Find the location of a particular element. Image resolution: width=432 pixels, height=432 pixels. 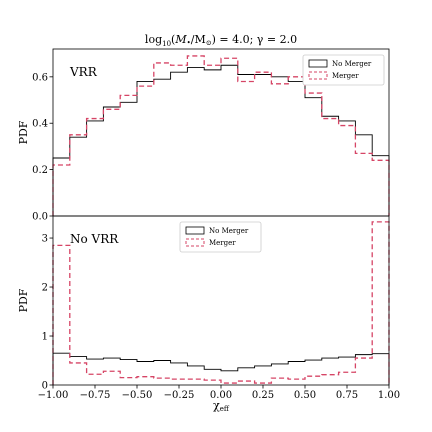

bottom-legend-box is located at coordinates (220, 237).